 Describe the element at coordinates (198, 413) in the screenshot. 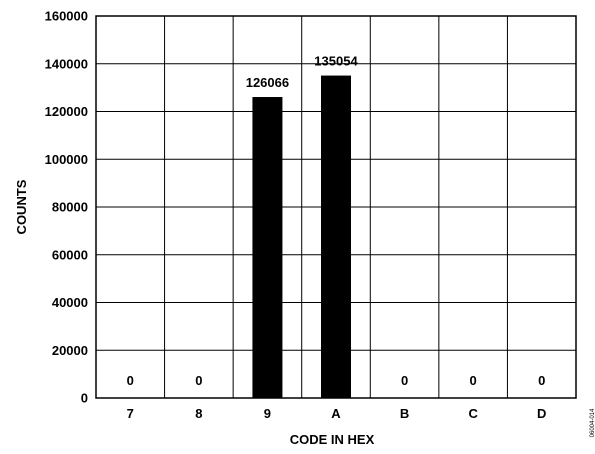

I see `x-tick-label: 8` at that location.